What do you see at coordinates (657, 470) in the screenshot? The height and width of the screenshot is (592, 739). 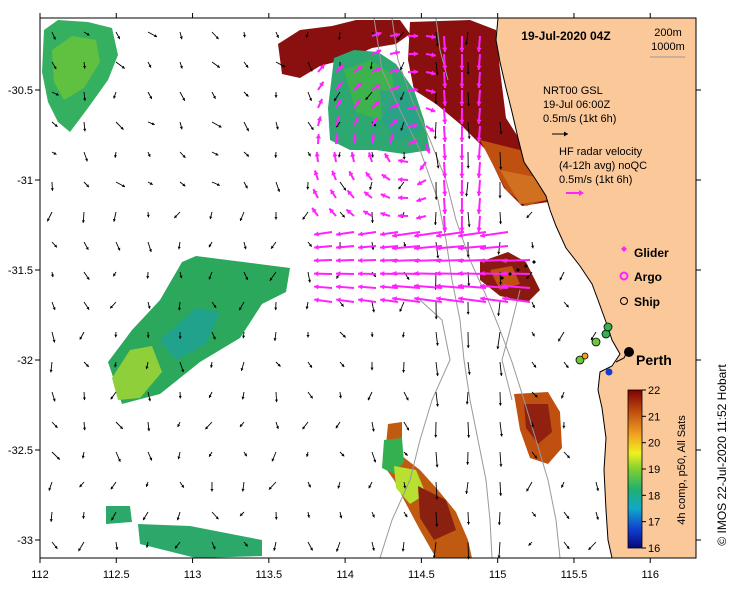 I see `colorbar: 16 17 18 19 20 21 22 4h comp, p50, All Sats` at bounding box center [657, 470].